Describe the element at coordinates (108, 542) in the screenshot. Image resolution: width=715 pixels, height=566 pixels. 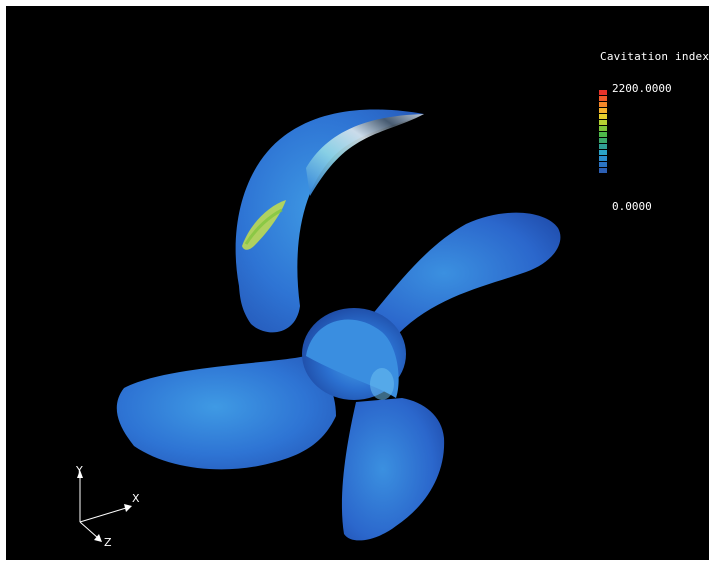
I see `axis-z-label: Z` at that location.